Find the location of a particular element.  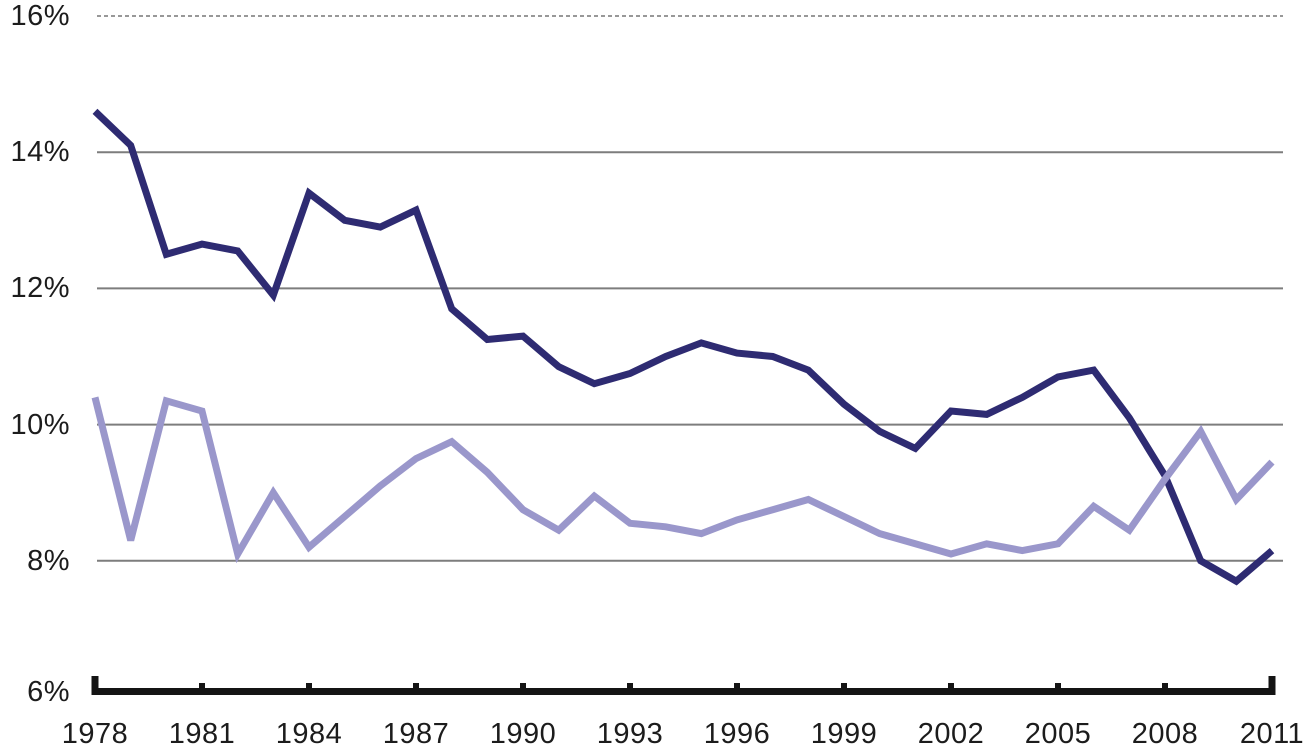

y-axis-label-16pct: 16% is located at coordinates (40, 16).